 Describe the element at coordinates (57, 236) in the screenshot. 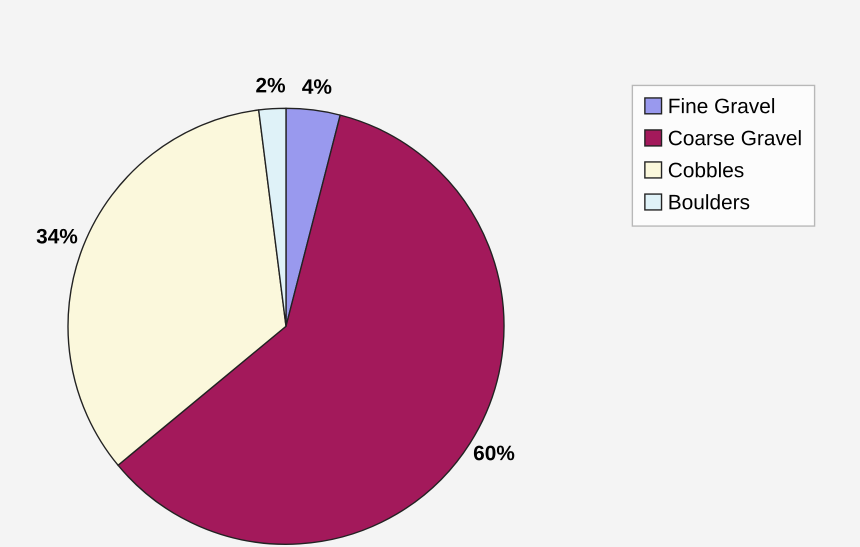

I see `data-label: 34%` at that location.